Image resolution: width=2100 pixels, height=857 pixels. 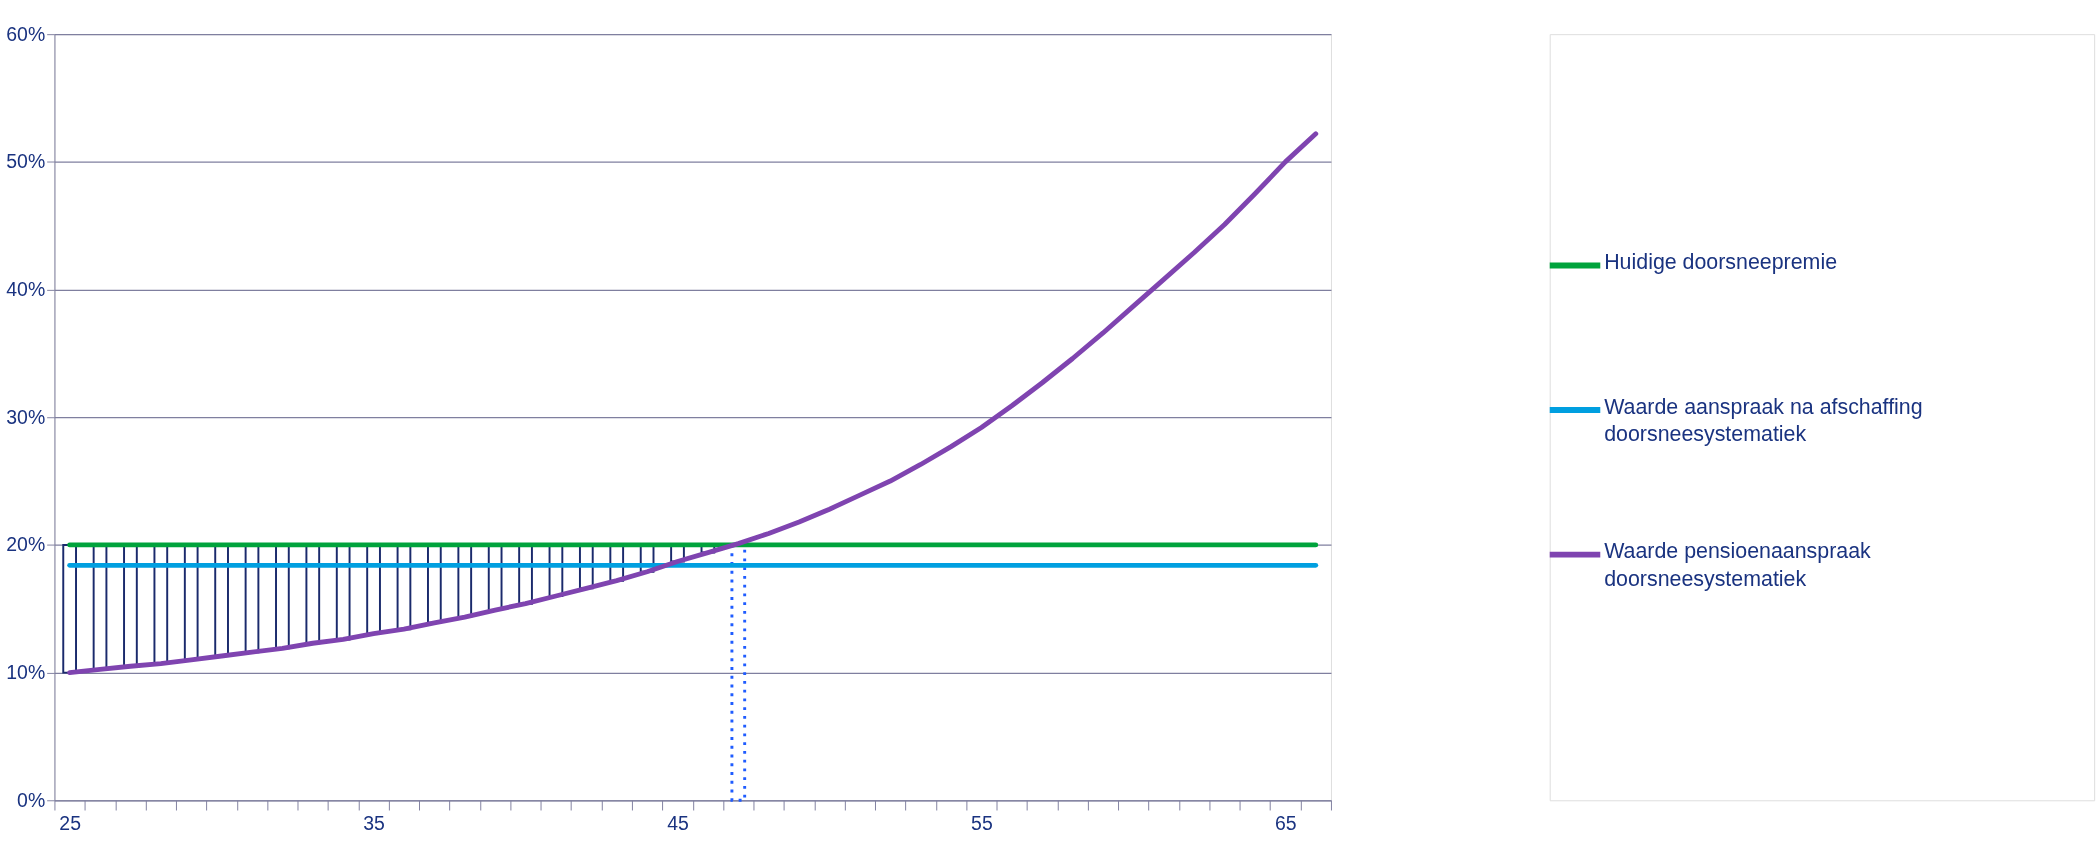 What do you see at coordinates (31, 799) in the screenshot?
I see `y-tick-label: 0%` at bounding box center [31, 799].